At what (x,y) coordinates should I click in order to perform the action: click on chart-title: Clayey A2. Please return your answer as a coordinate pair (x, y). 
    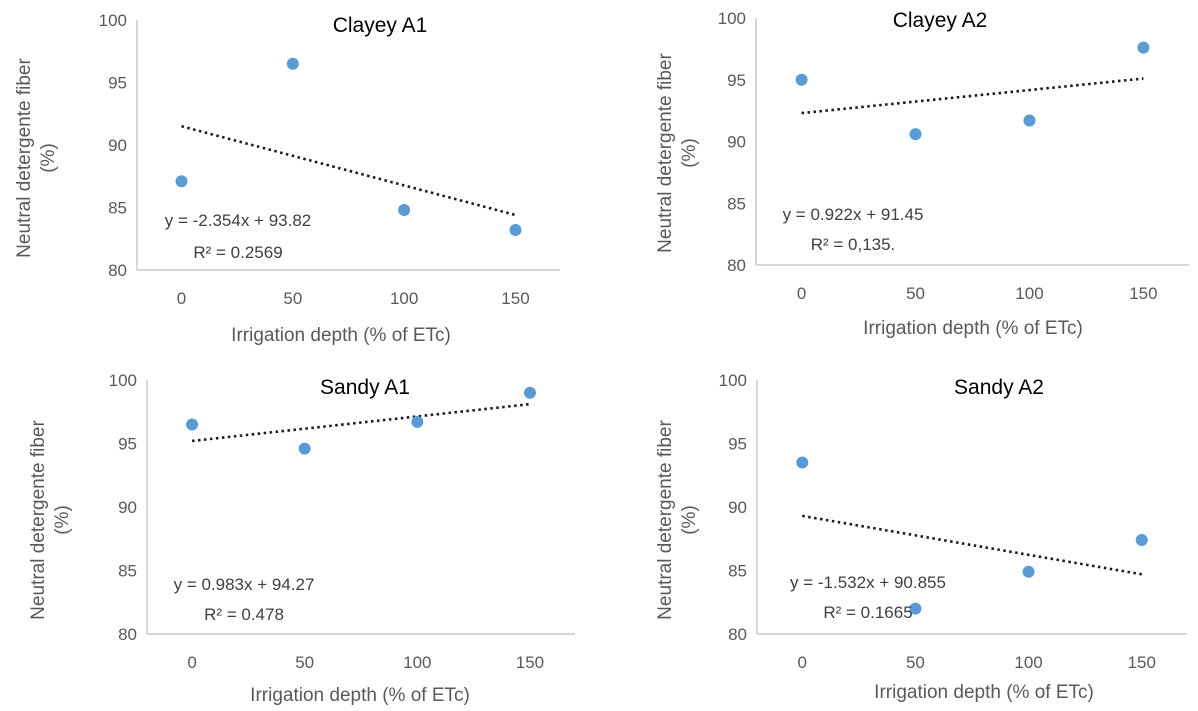
    Looking at the image, I should click on (940, 20).